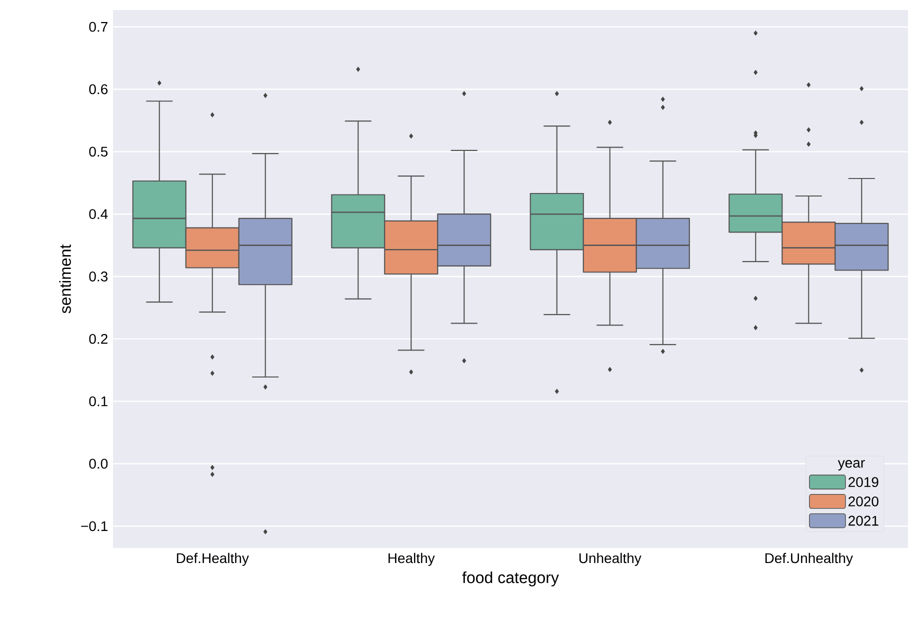  I want to click on y-tick-label: 0.5, so click(98, 151).